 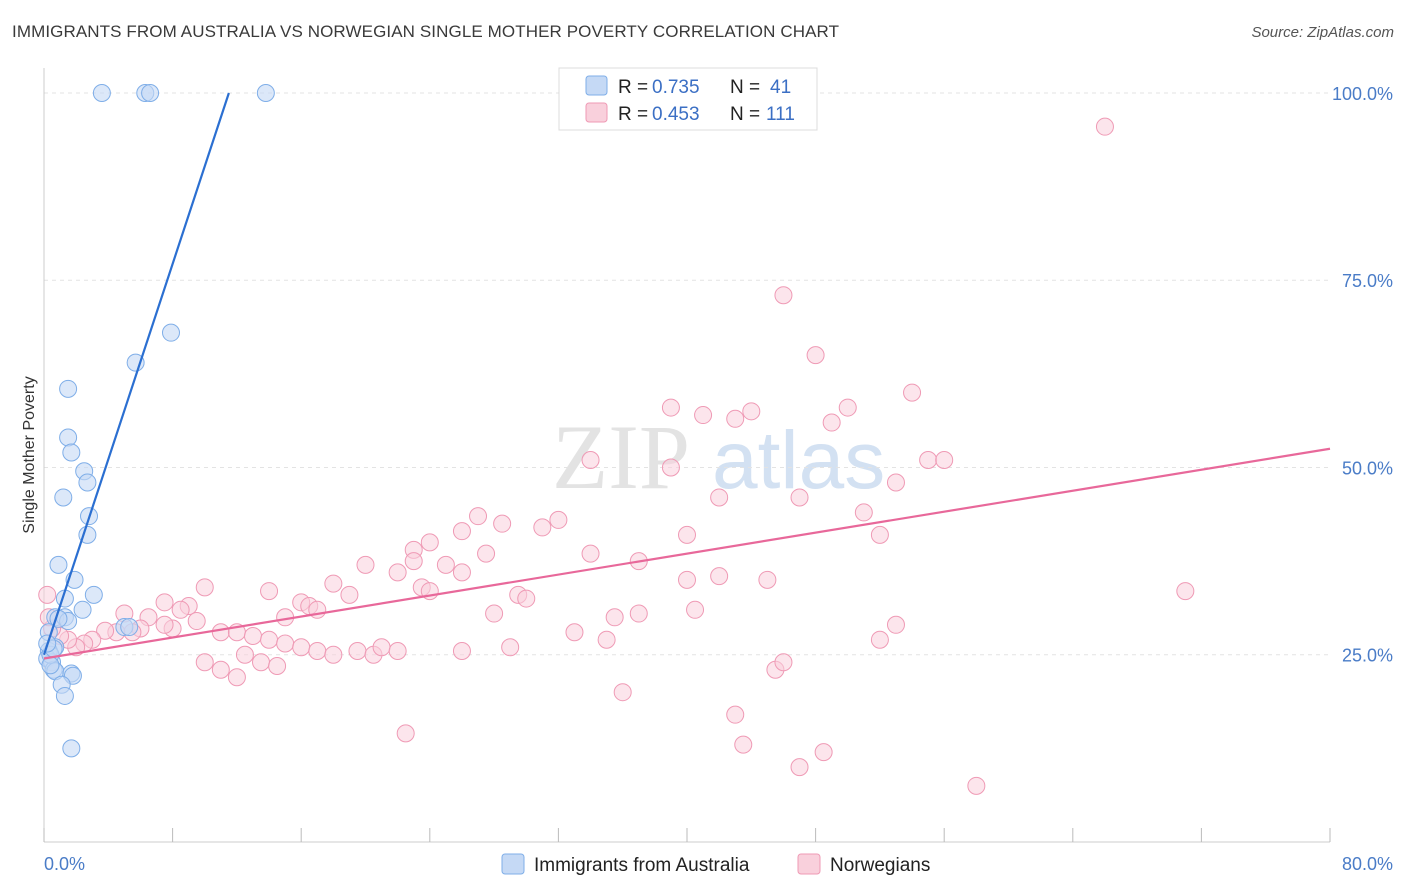 What do you see at coordinates (29, 454) in the screenshot?
I see `y-axis-label: Single Mother Poverty` at bounding box center [29, 454].